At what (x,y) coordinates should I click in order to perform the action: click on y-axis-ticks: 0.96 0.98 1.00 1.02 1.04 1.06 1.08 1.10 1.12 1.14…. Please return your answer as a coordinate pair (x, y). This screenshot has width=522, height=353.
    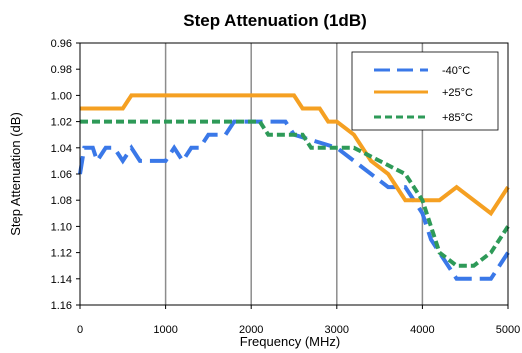
    Looking at the image, I should click on (65, 175).